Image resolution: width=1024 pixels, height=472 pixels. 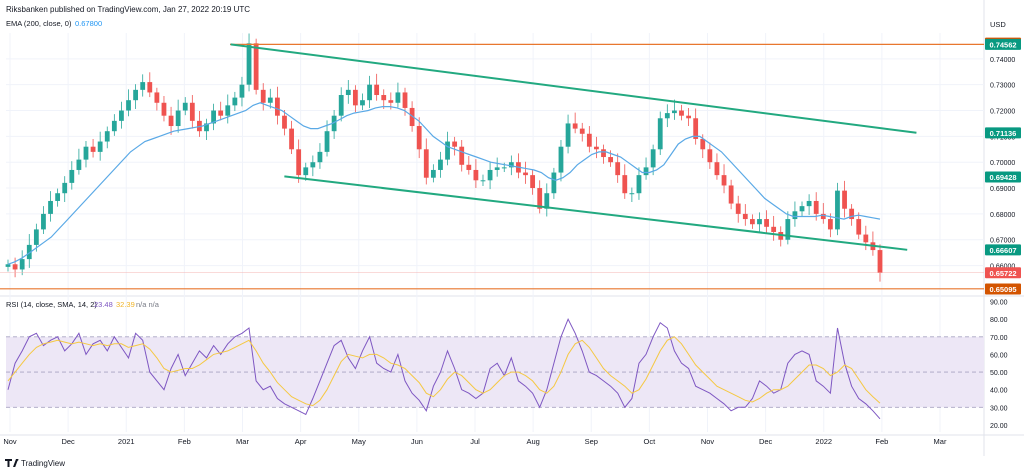 I want to click on time-tick-label: Apr, so click(x=301, y=441).